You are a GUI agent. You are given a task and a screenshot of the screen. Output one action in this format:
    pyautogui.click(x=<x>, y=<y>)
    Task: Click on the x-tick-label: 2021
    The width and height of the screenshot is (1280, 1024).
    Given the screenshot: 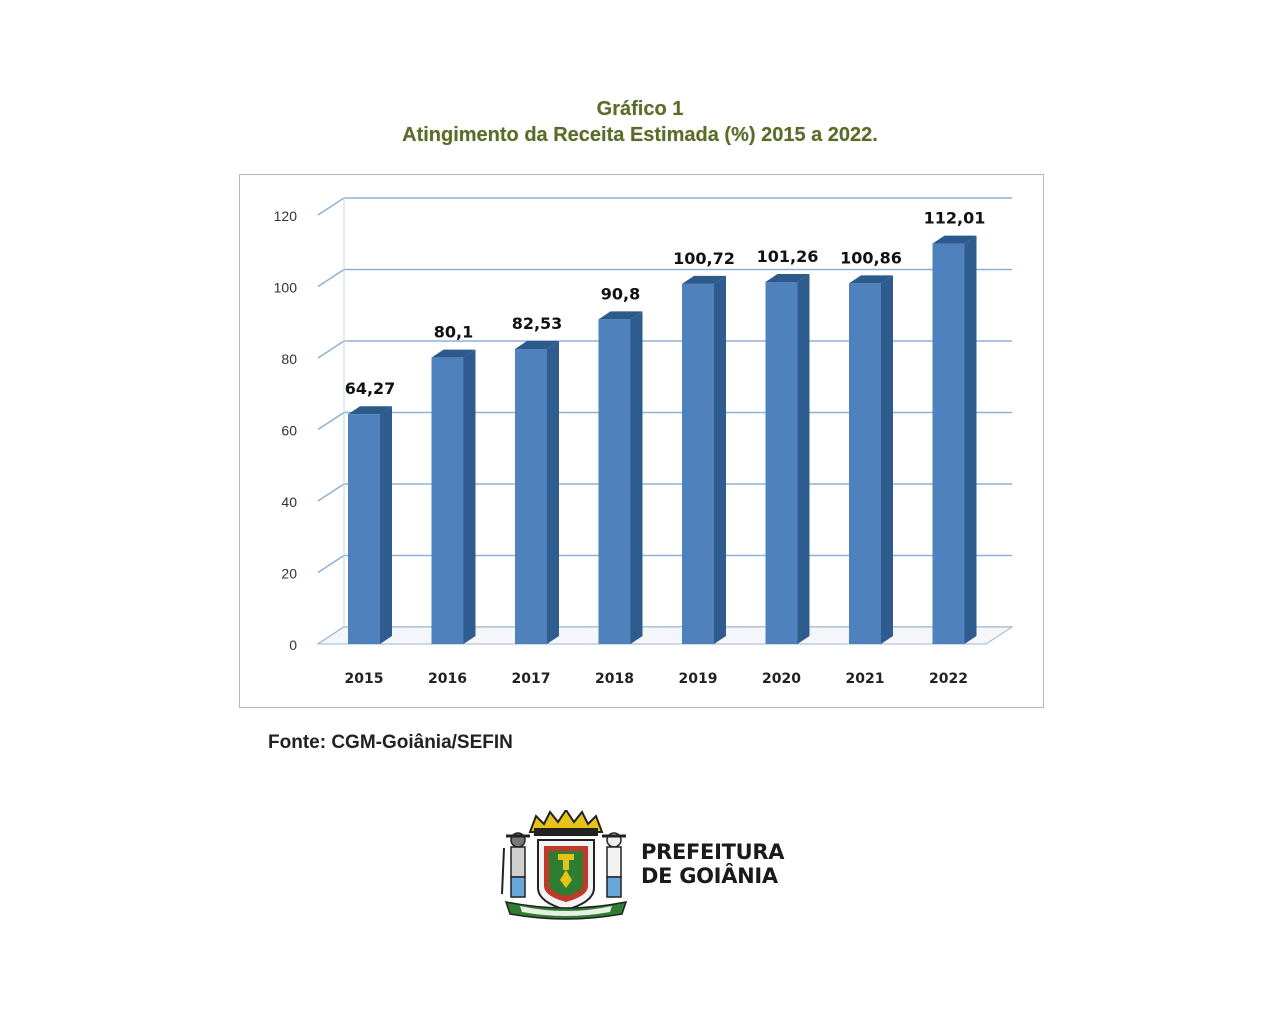 What is the action you would take?
    pyautogui.click(x=865, y=679)
    